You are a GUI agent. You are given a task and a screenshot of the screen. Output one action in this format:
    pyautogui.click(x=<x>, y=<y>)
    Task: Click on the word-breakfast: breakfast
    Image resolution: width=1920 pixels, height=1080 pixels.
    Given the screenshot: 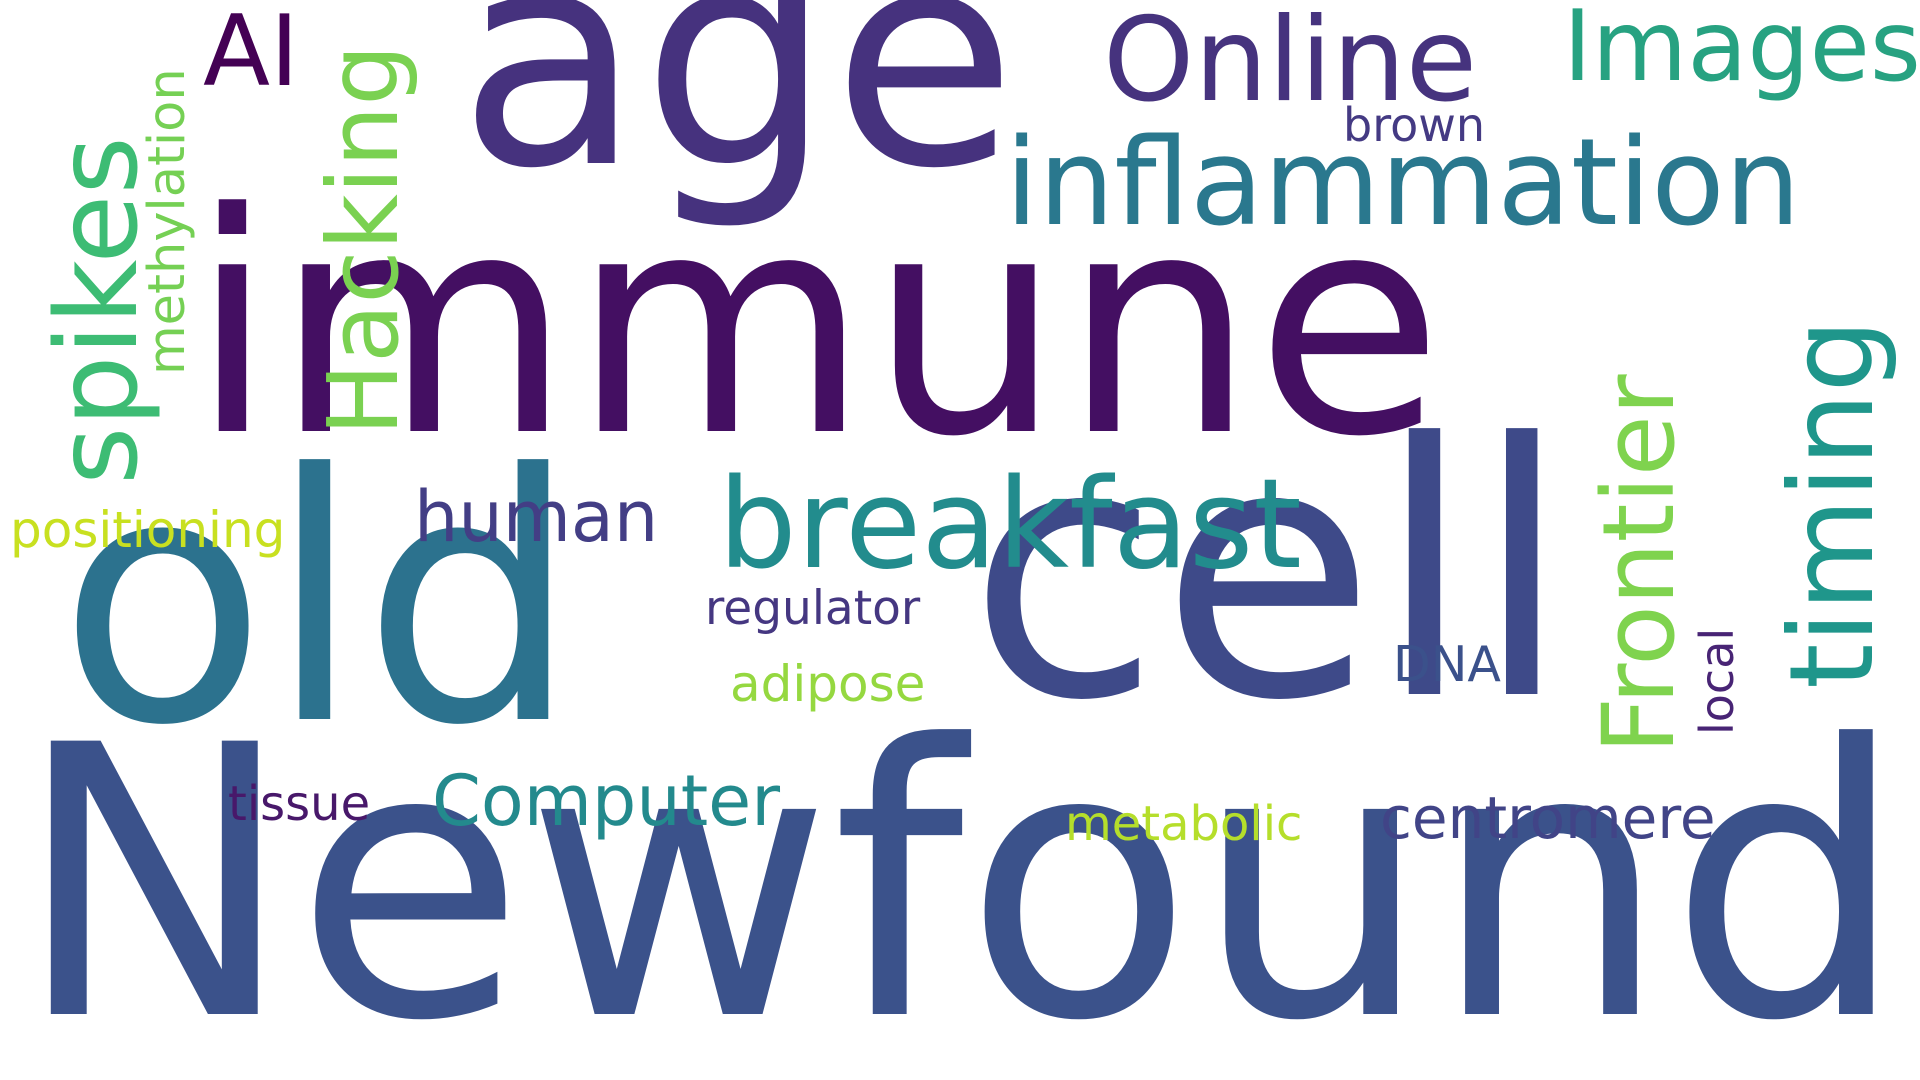 What is the action you would take?
    pyautogui.click(x=1010, y=525)
    